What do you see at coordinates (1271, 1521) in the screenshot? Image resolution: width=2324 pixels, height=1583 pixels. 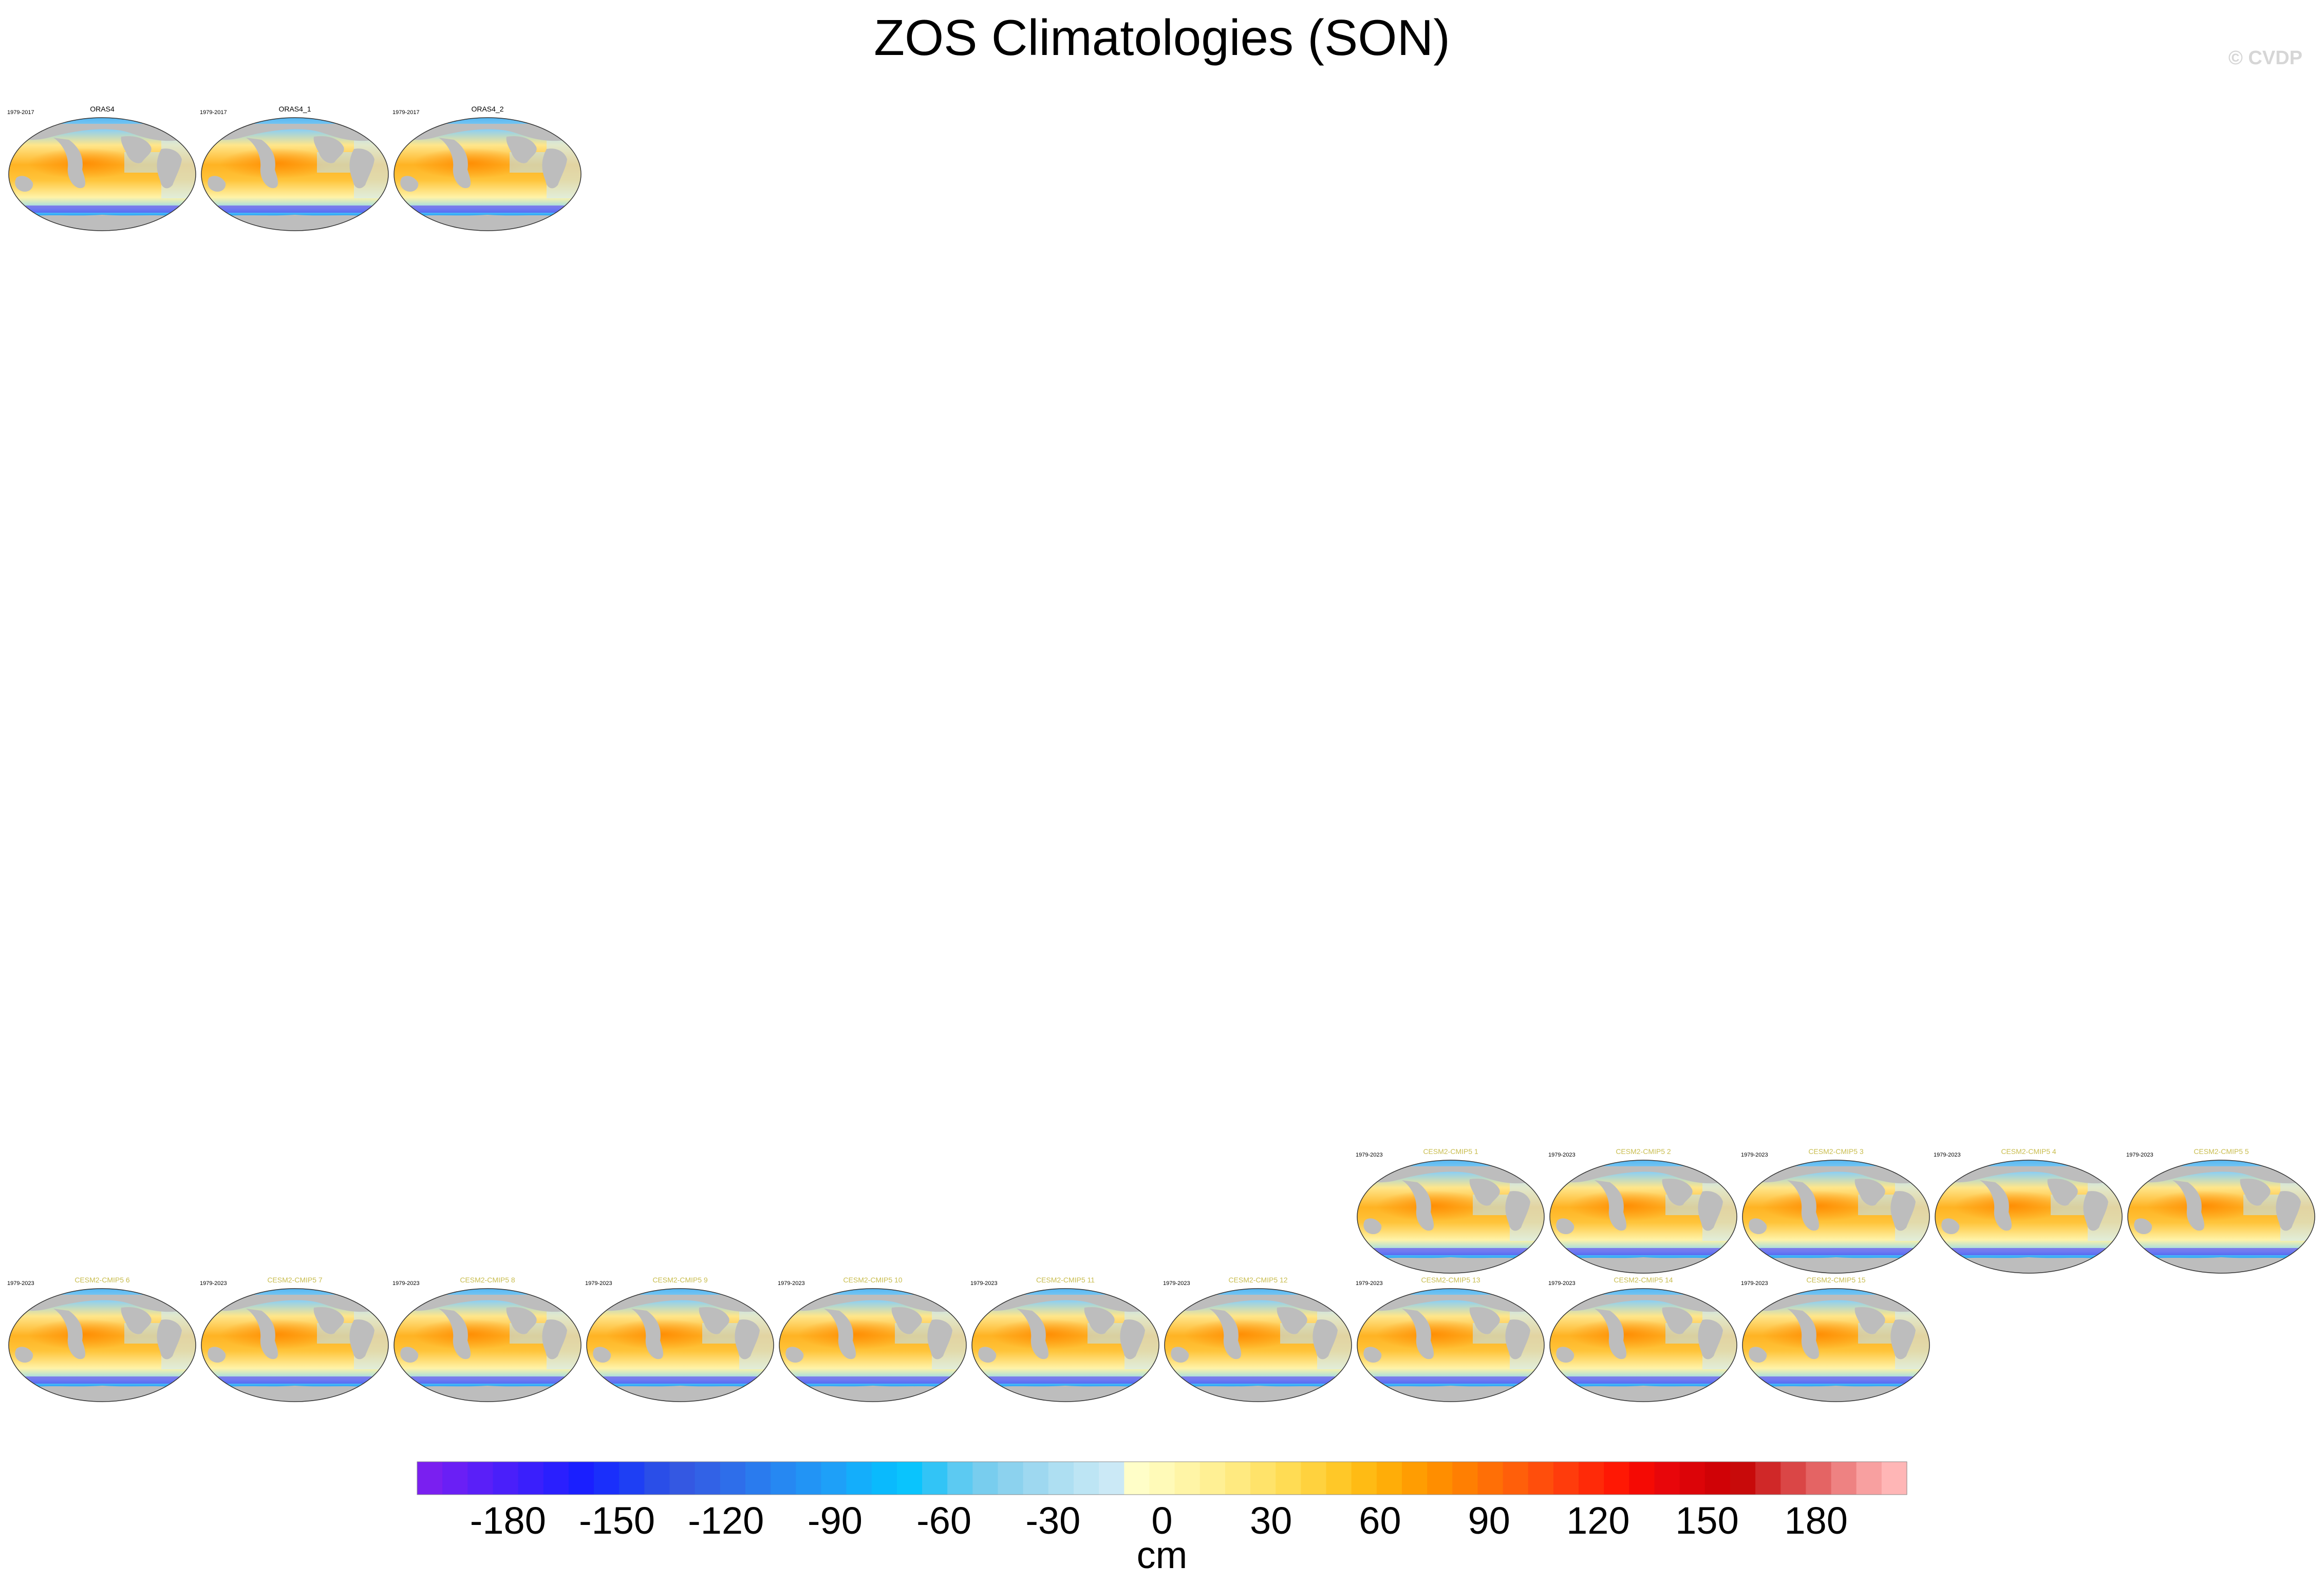 I see `colorbar-tick-label: 30` at bounding box center [1271, 1521].